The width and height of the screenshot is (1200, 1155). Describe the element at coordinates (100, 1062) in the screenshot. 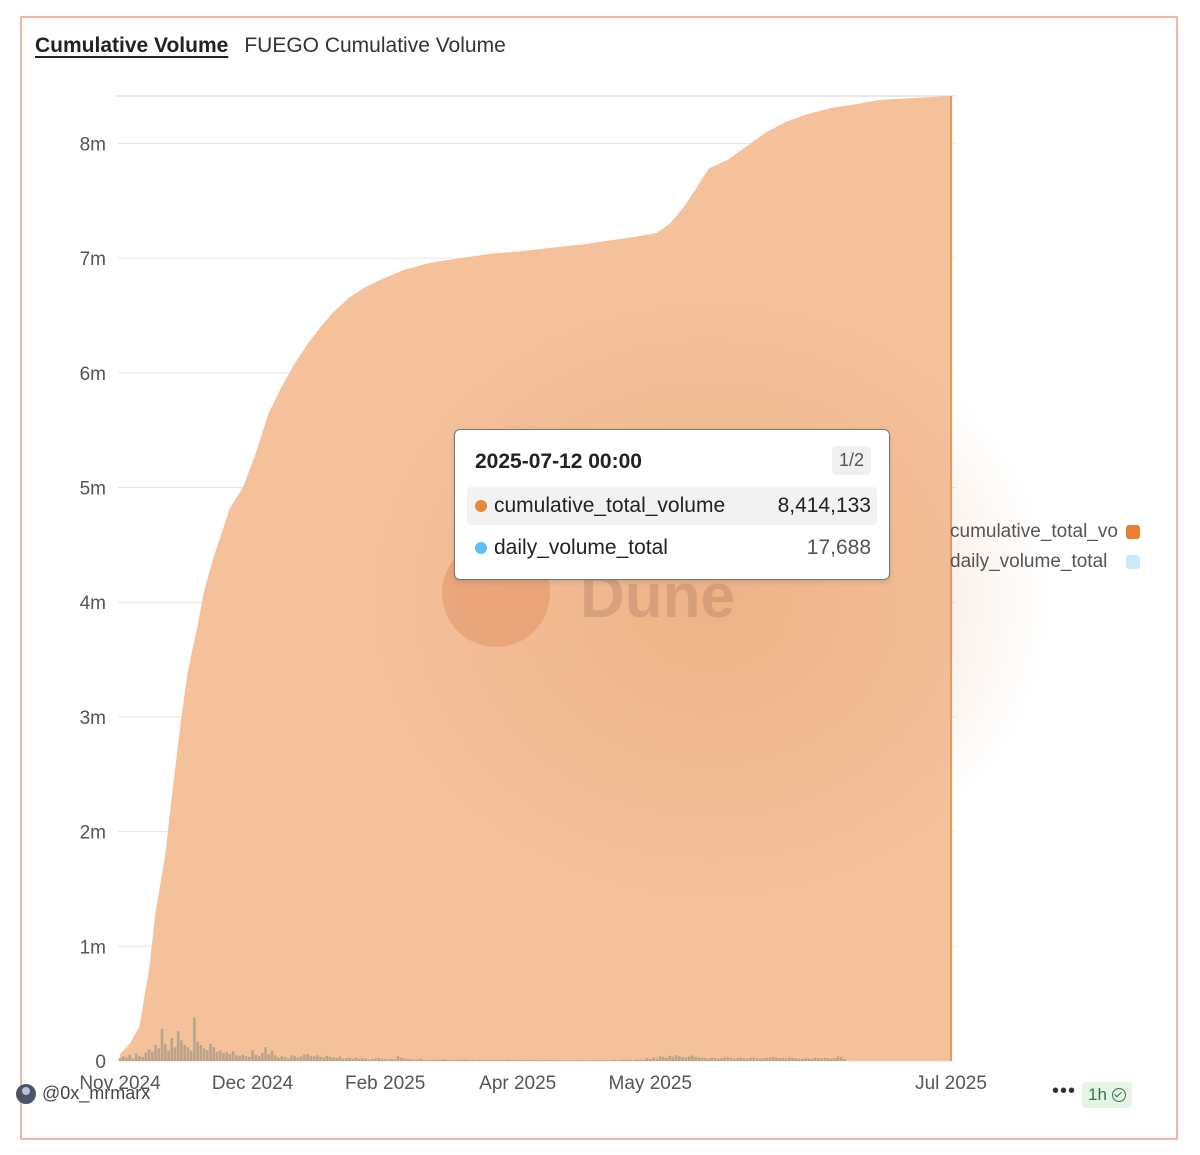

I see `y-tick-label: 0` at that location.